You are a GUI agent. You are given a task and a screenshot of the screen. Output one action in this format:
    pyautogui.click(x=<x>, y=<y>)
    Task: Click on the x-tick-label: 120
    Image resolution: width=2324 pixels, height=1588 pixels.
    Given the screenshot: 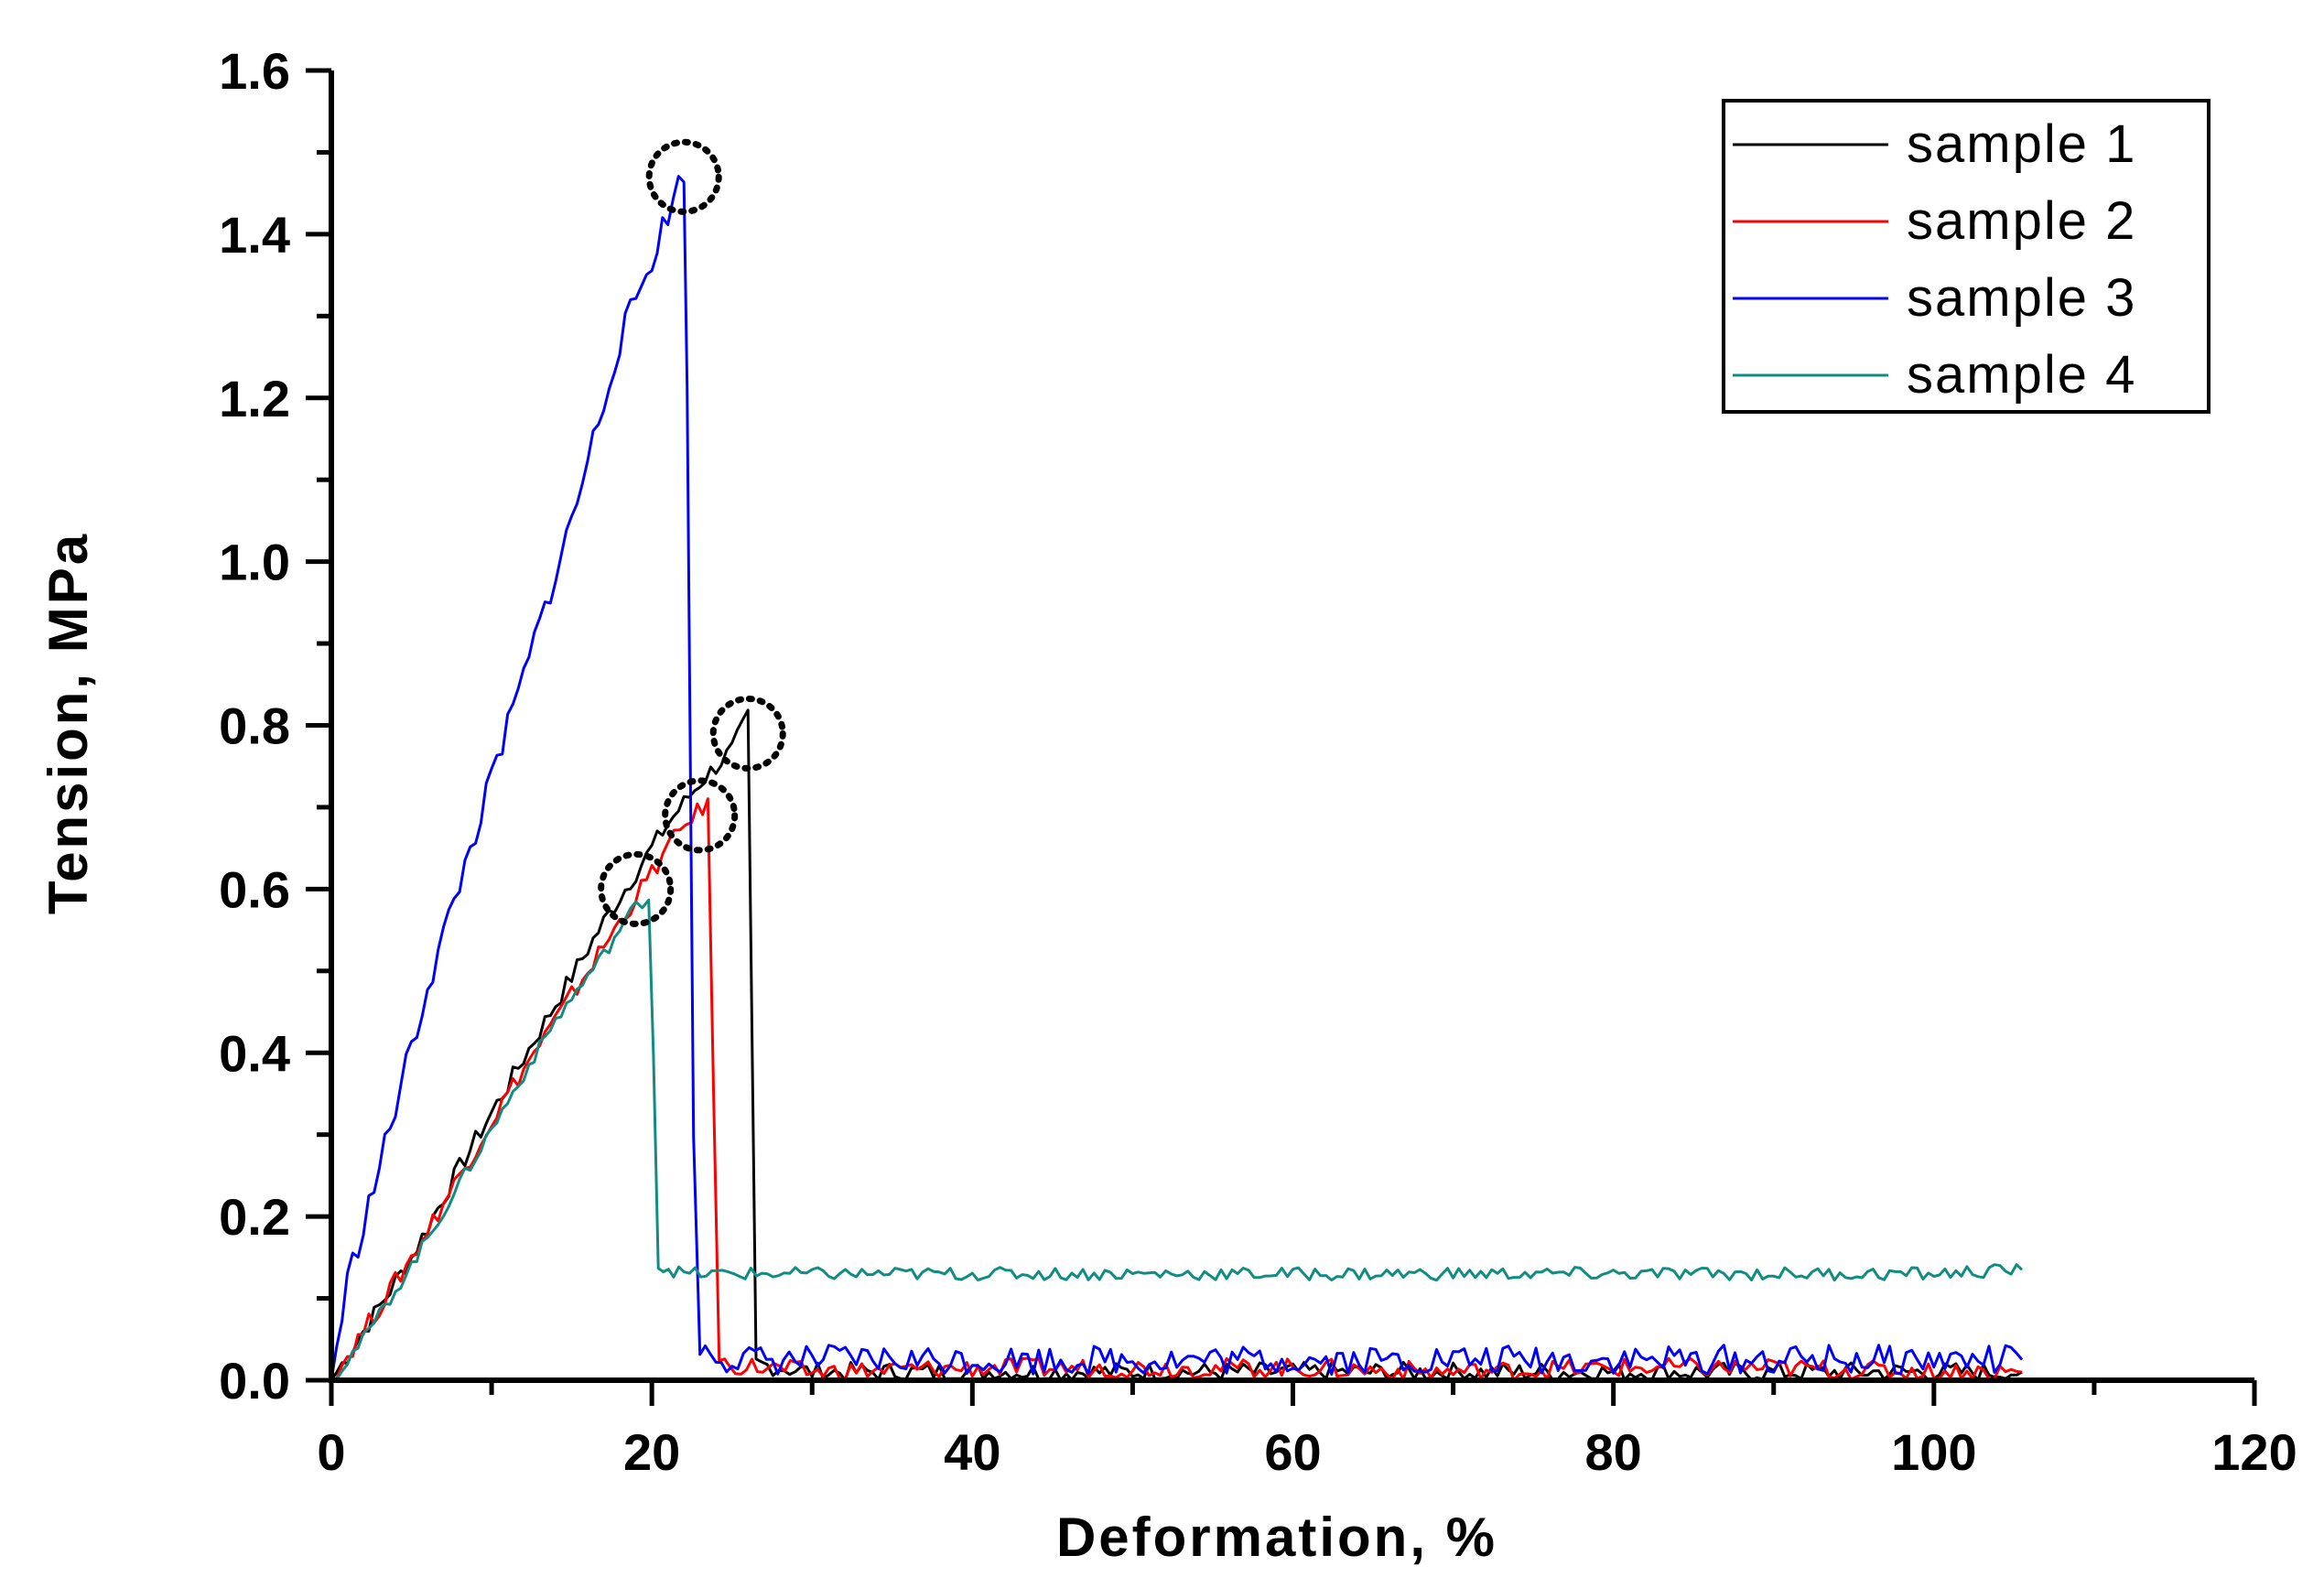 What is the action you would take?
    pyautogui.click(x=2254, y=1452)
    